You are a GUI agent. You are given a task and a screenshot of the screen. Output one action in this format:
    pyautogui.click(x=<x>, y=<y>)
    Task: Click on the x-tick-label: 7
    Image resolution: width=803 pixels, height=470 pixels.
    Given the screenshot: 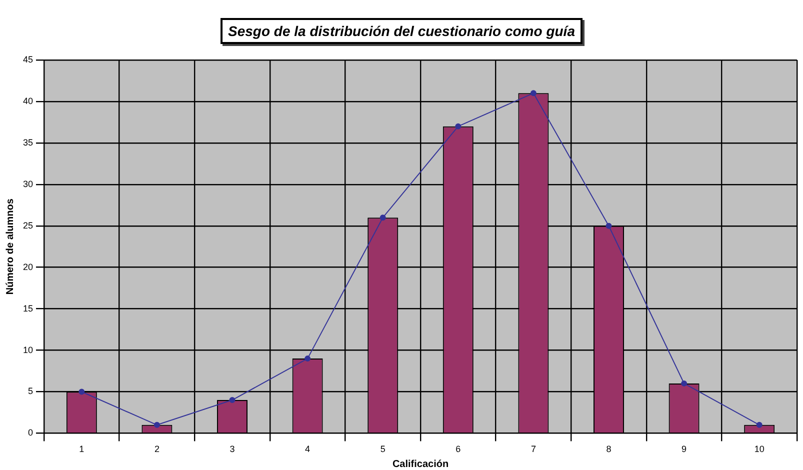 What is the action you would take?
    pyautogui.click(x=533, y=449)
    